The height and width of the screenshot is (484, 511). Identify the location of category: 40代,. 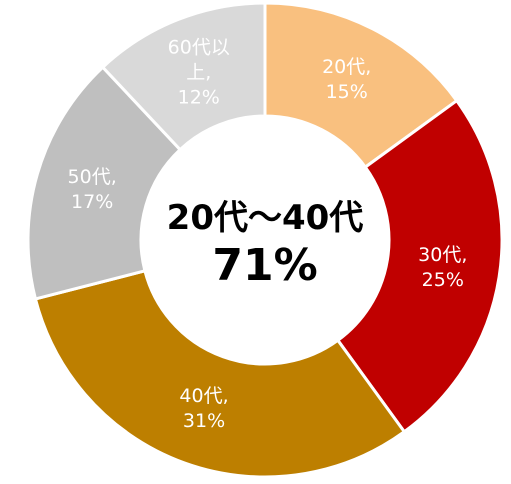
(204, 396).